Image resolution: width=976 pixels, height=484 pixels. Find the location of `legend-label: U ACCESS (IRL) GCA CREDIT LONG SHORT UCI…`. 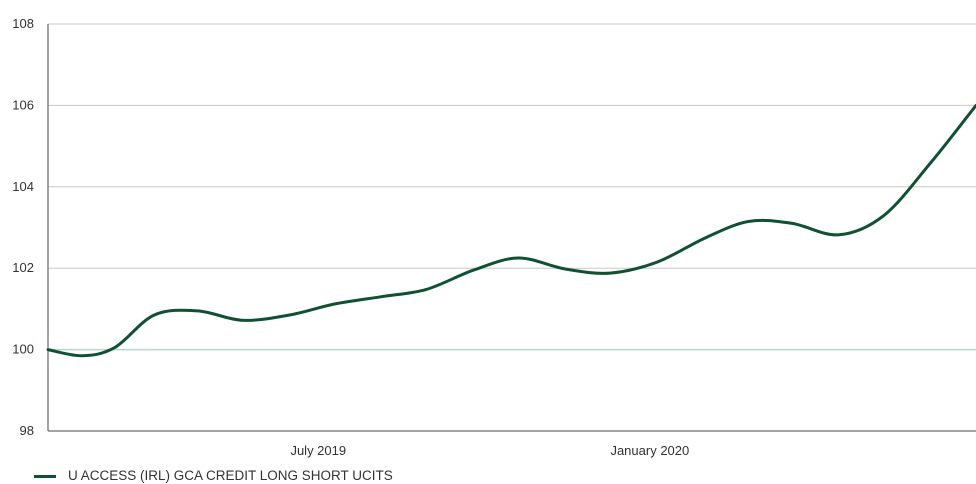

legend-label: U ACCESS (IRL) GCA CREDIT LONG SHORT UCI… is located at coordinates (230, 475).